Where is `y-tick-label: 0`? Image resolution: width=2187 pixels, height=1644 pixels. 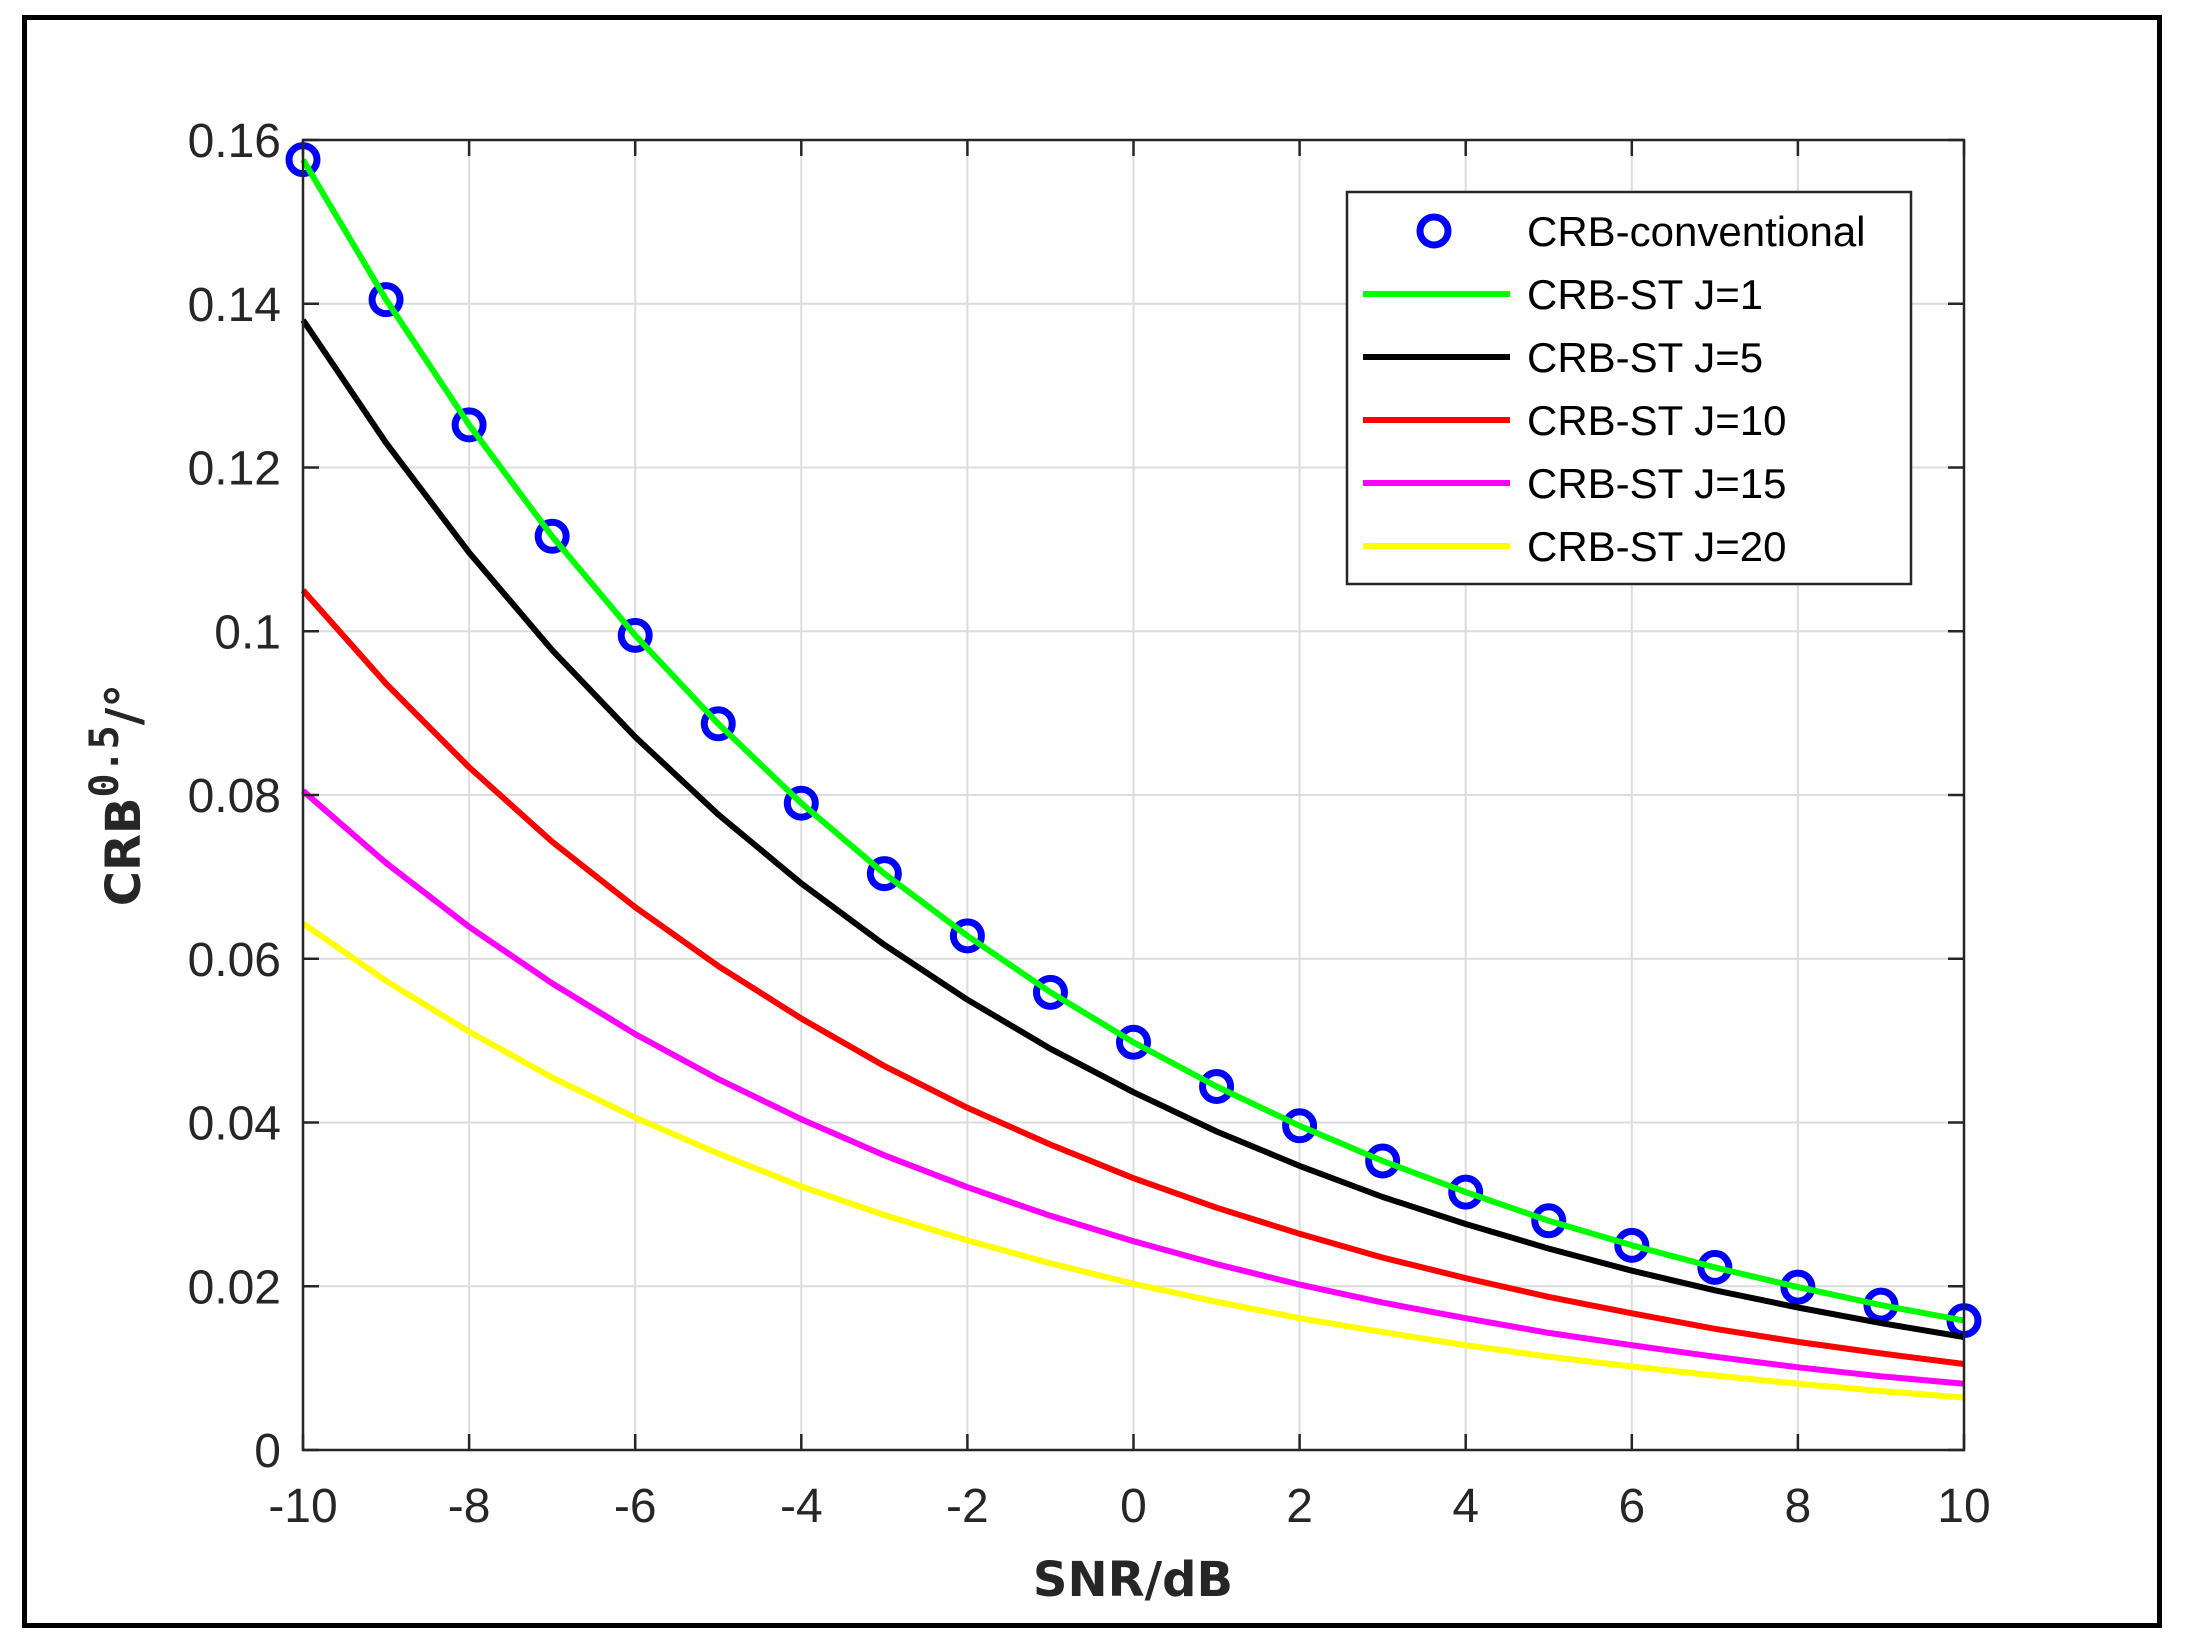 y-tick-label: 0 is located at coordinates (267, 1451).